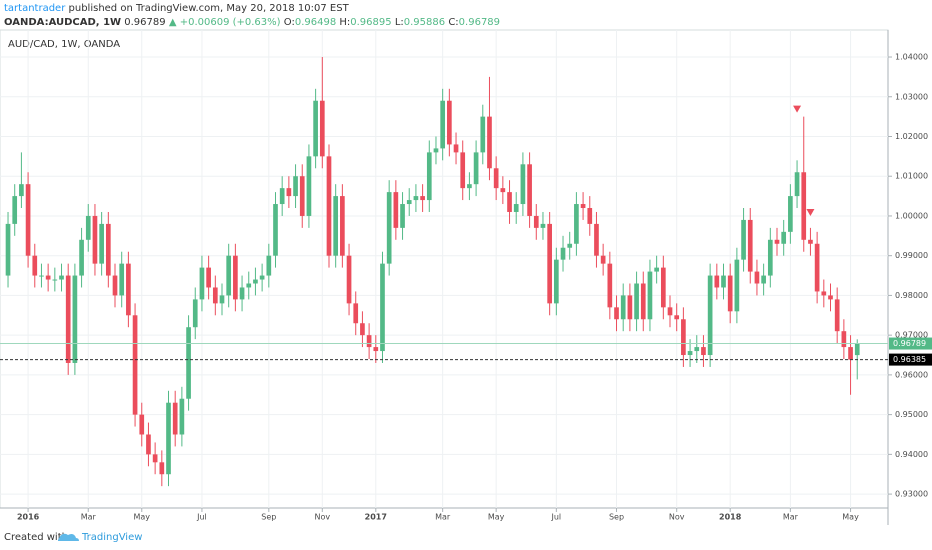 The image size is (932, 550). Describe the element at coordinates (36, 537) in the screenshot. I see `created-with: Created with` at that location.